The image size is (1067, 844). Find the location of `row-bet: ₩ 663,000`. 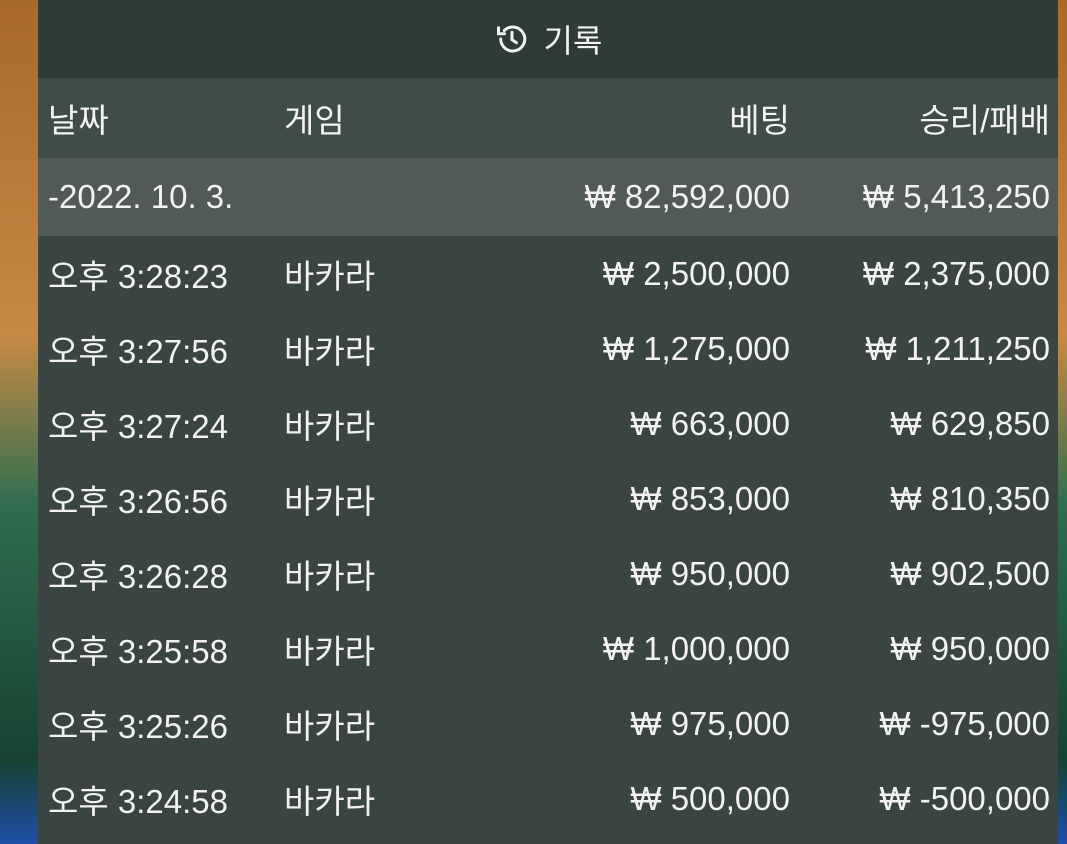

row-bet: ₩ 663,000 is located at coordinates (710, 423).